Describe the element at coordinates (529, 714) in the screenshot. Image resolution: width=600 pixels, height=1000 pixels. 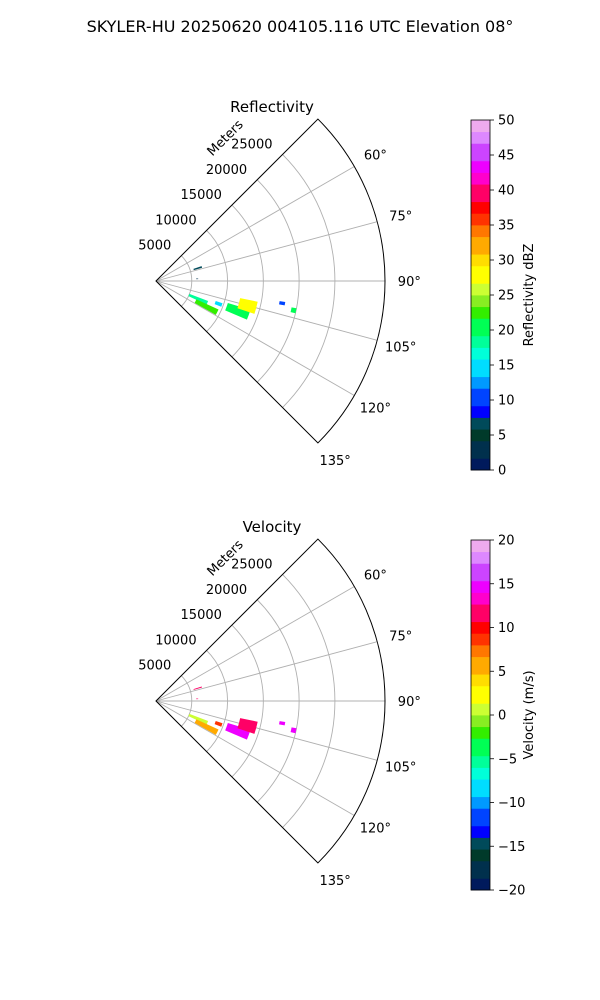
I see `colorbar-label: Velocity (m/s)` at that location.